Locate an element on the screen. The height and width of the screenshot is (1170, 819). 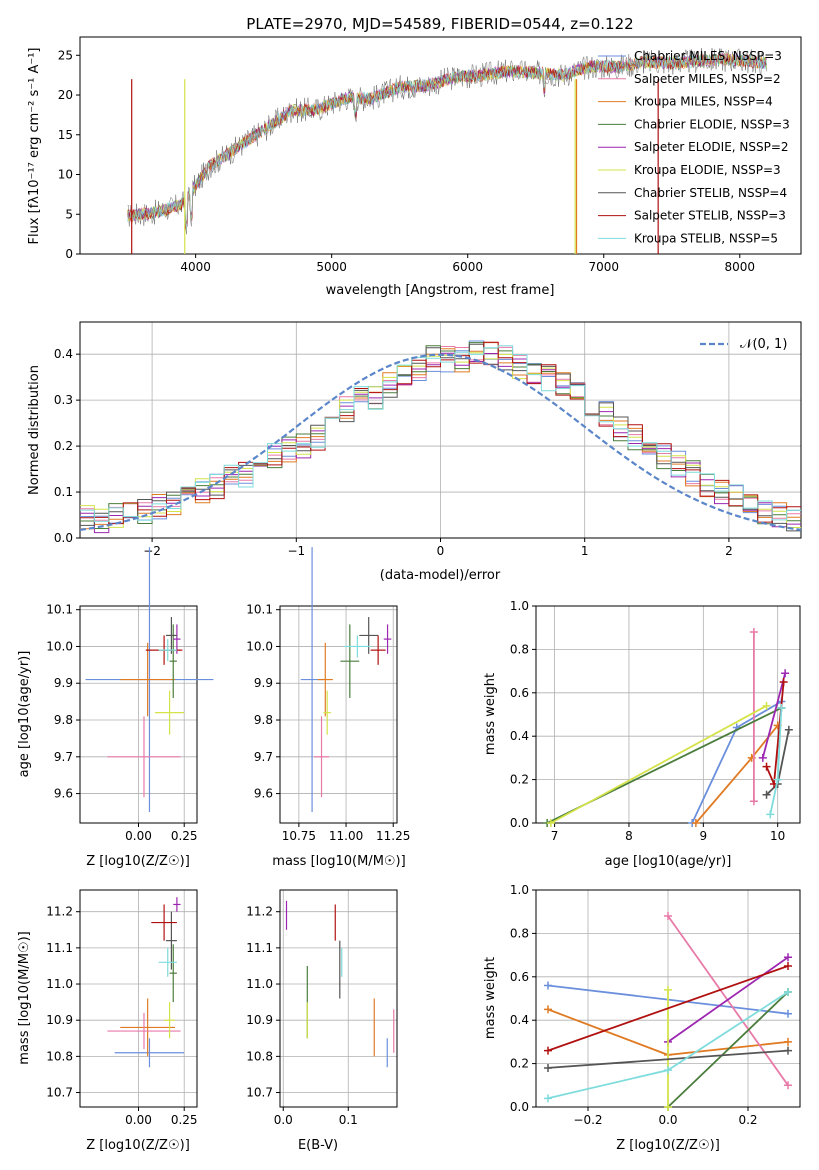
y-tick-label: 15 is located at coordinates (65, 135).